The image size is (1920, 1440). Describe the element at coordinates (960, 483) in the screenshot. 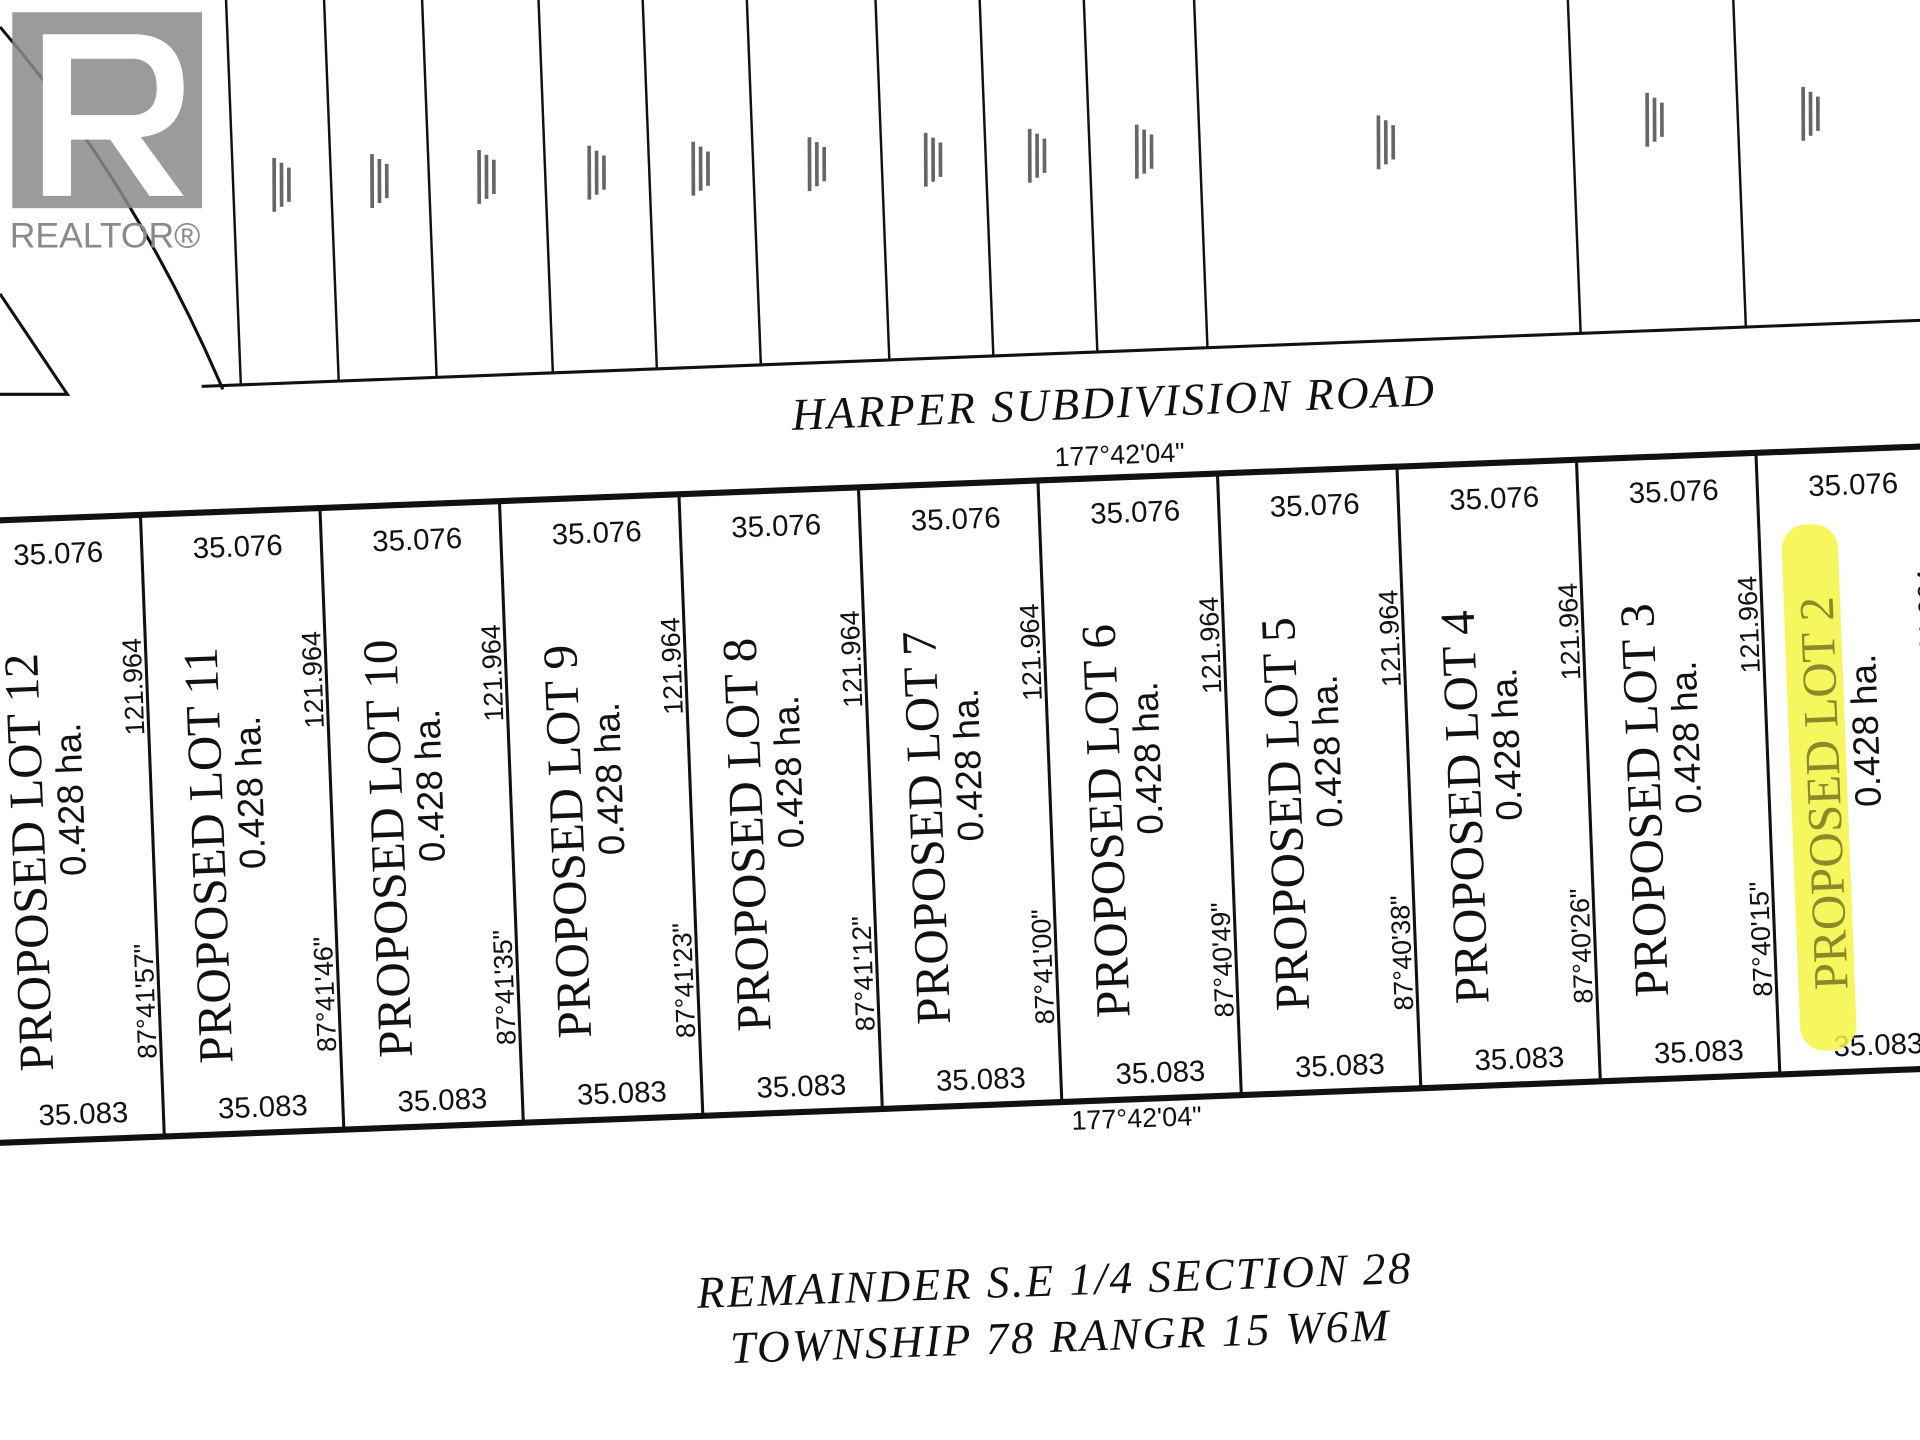

I see `lots-north-boundary` at that location.